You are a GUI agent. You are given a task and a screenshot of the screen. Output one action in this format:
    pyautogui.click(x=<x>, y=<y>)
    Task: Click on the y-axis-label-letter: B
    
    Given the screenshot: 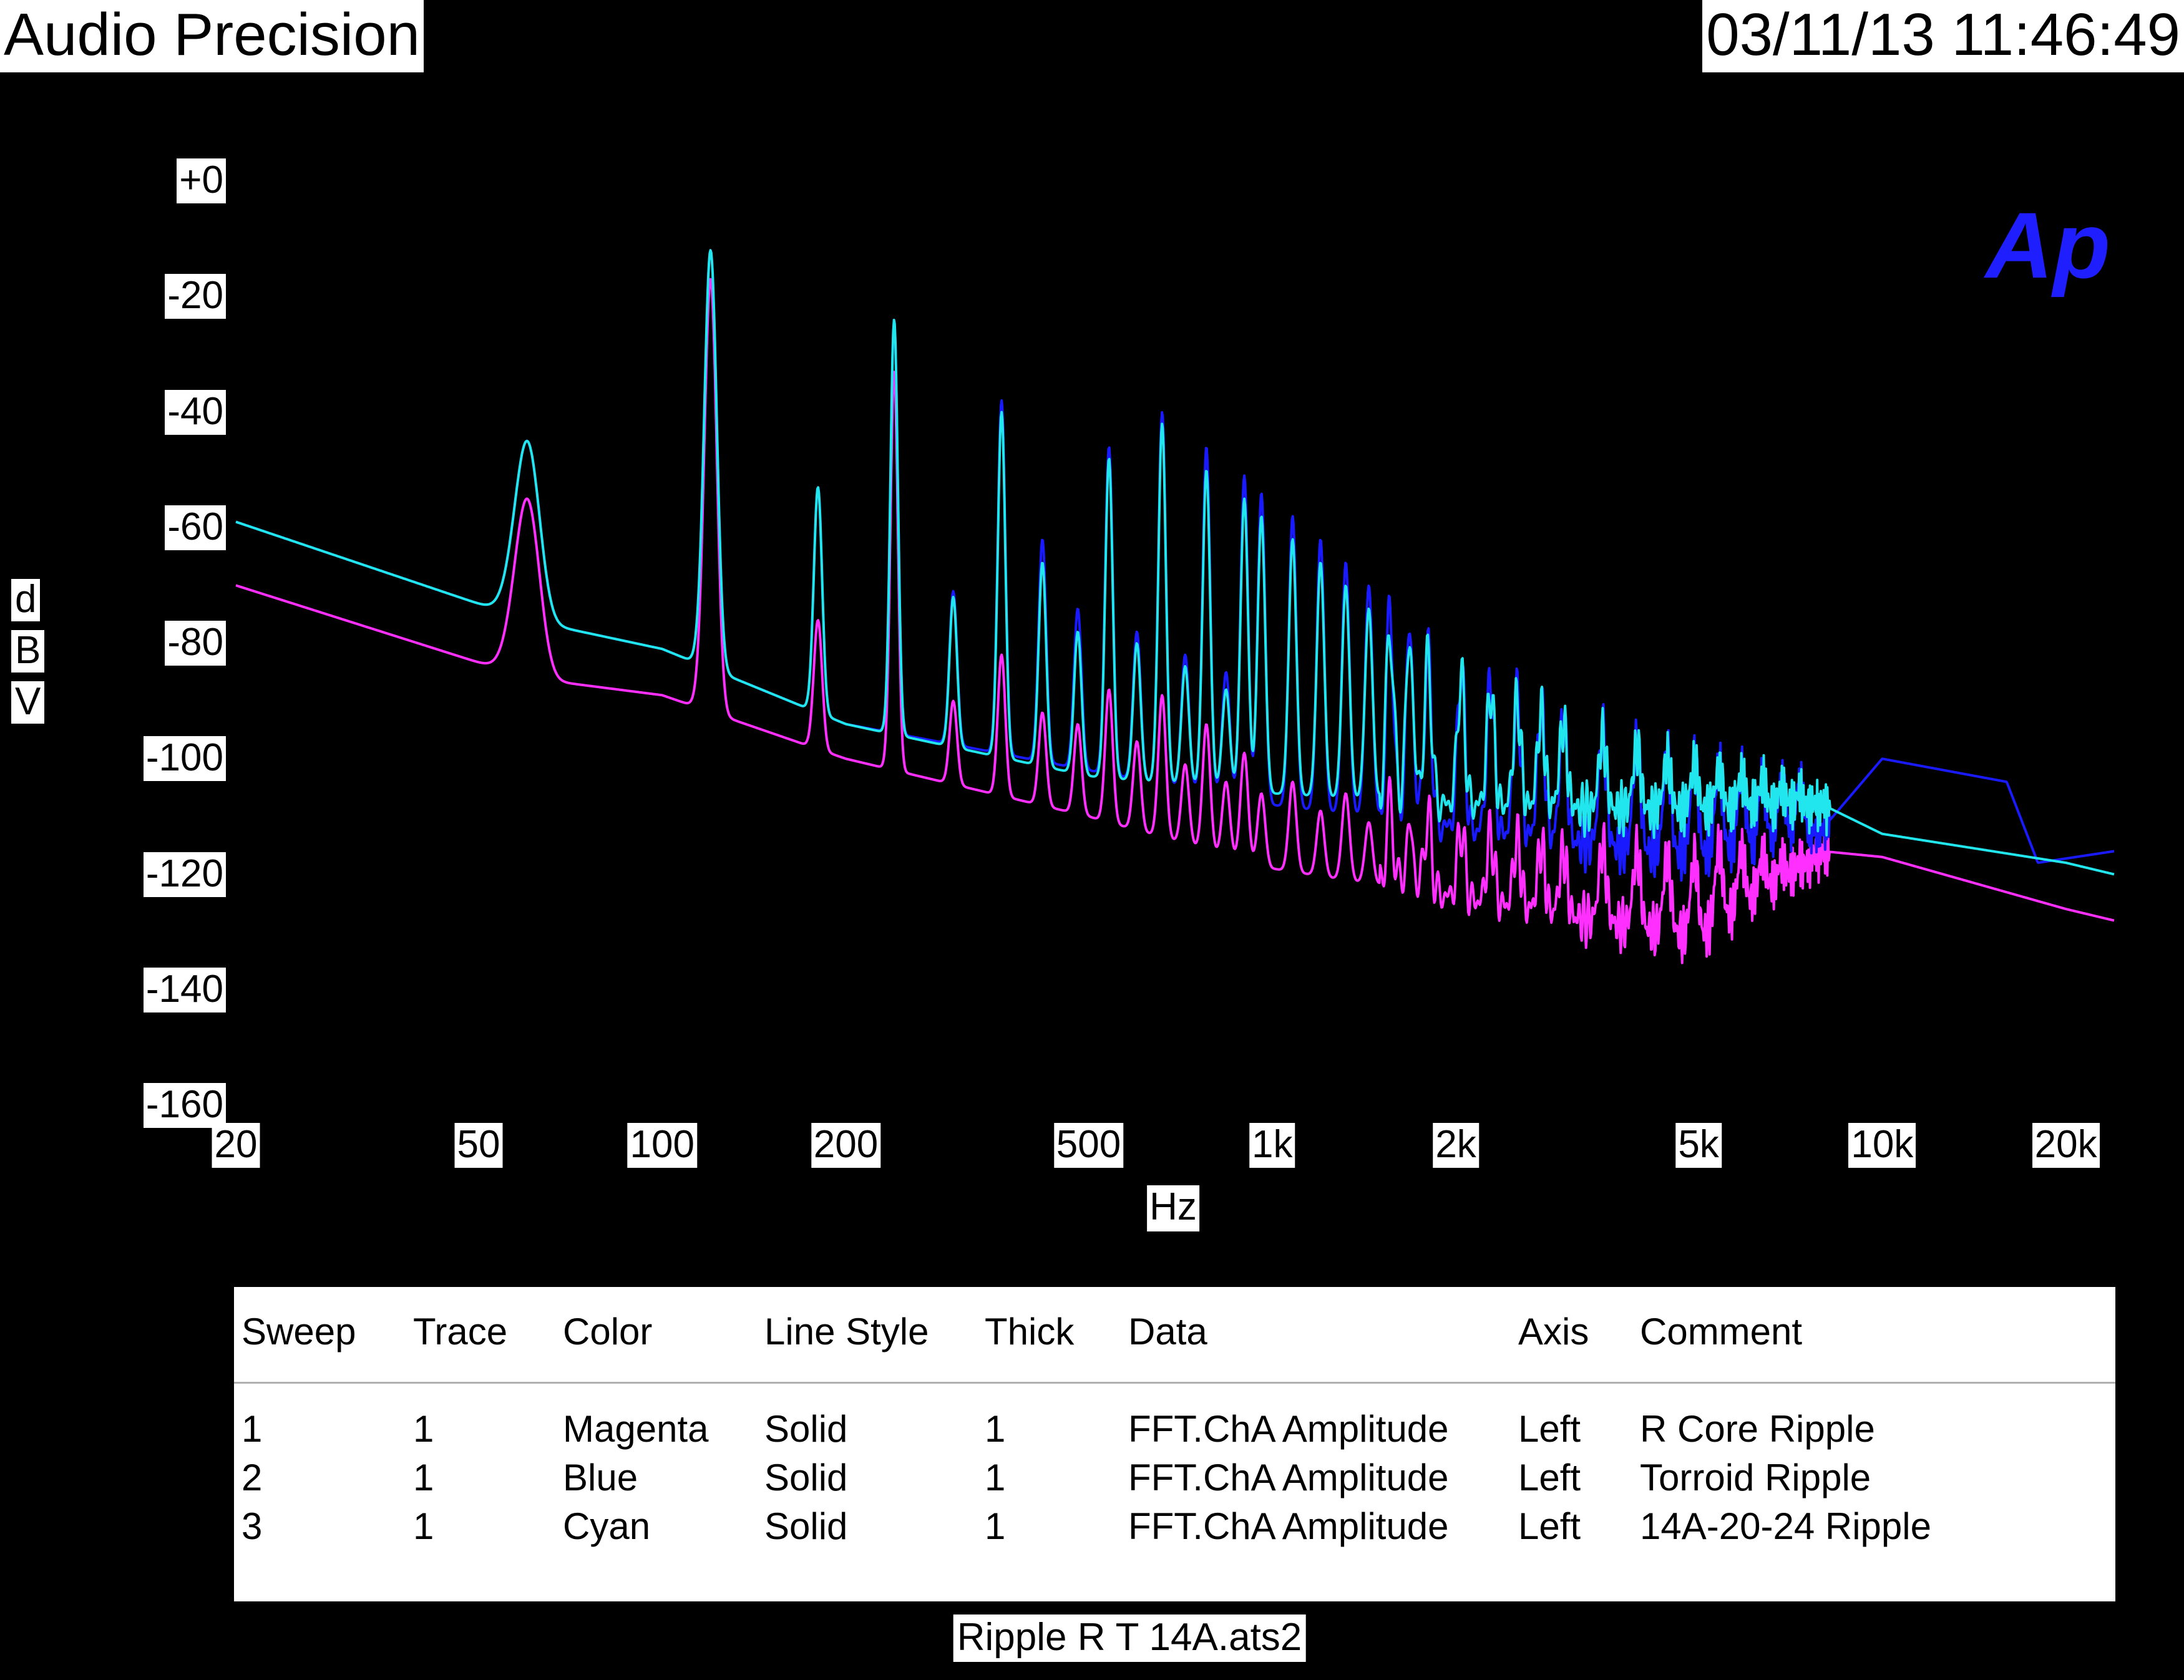 What is the action you would take?
    pyautogui.click(x=28, y=651)
    